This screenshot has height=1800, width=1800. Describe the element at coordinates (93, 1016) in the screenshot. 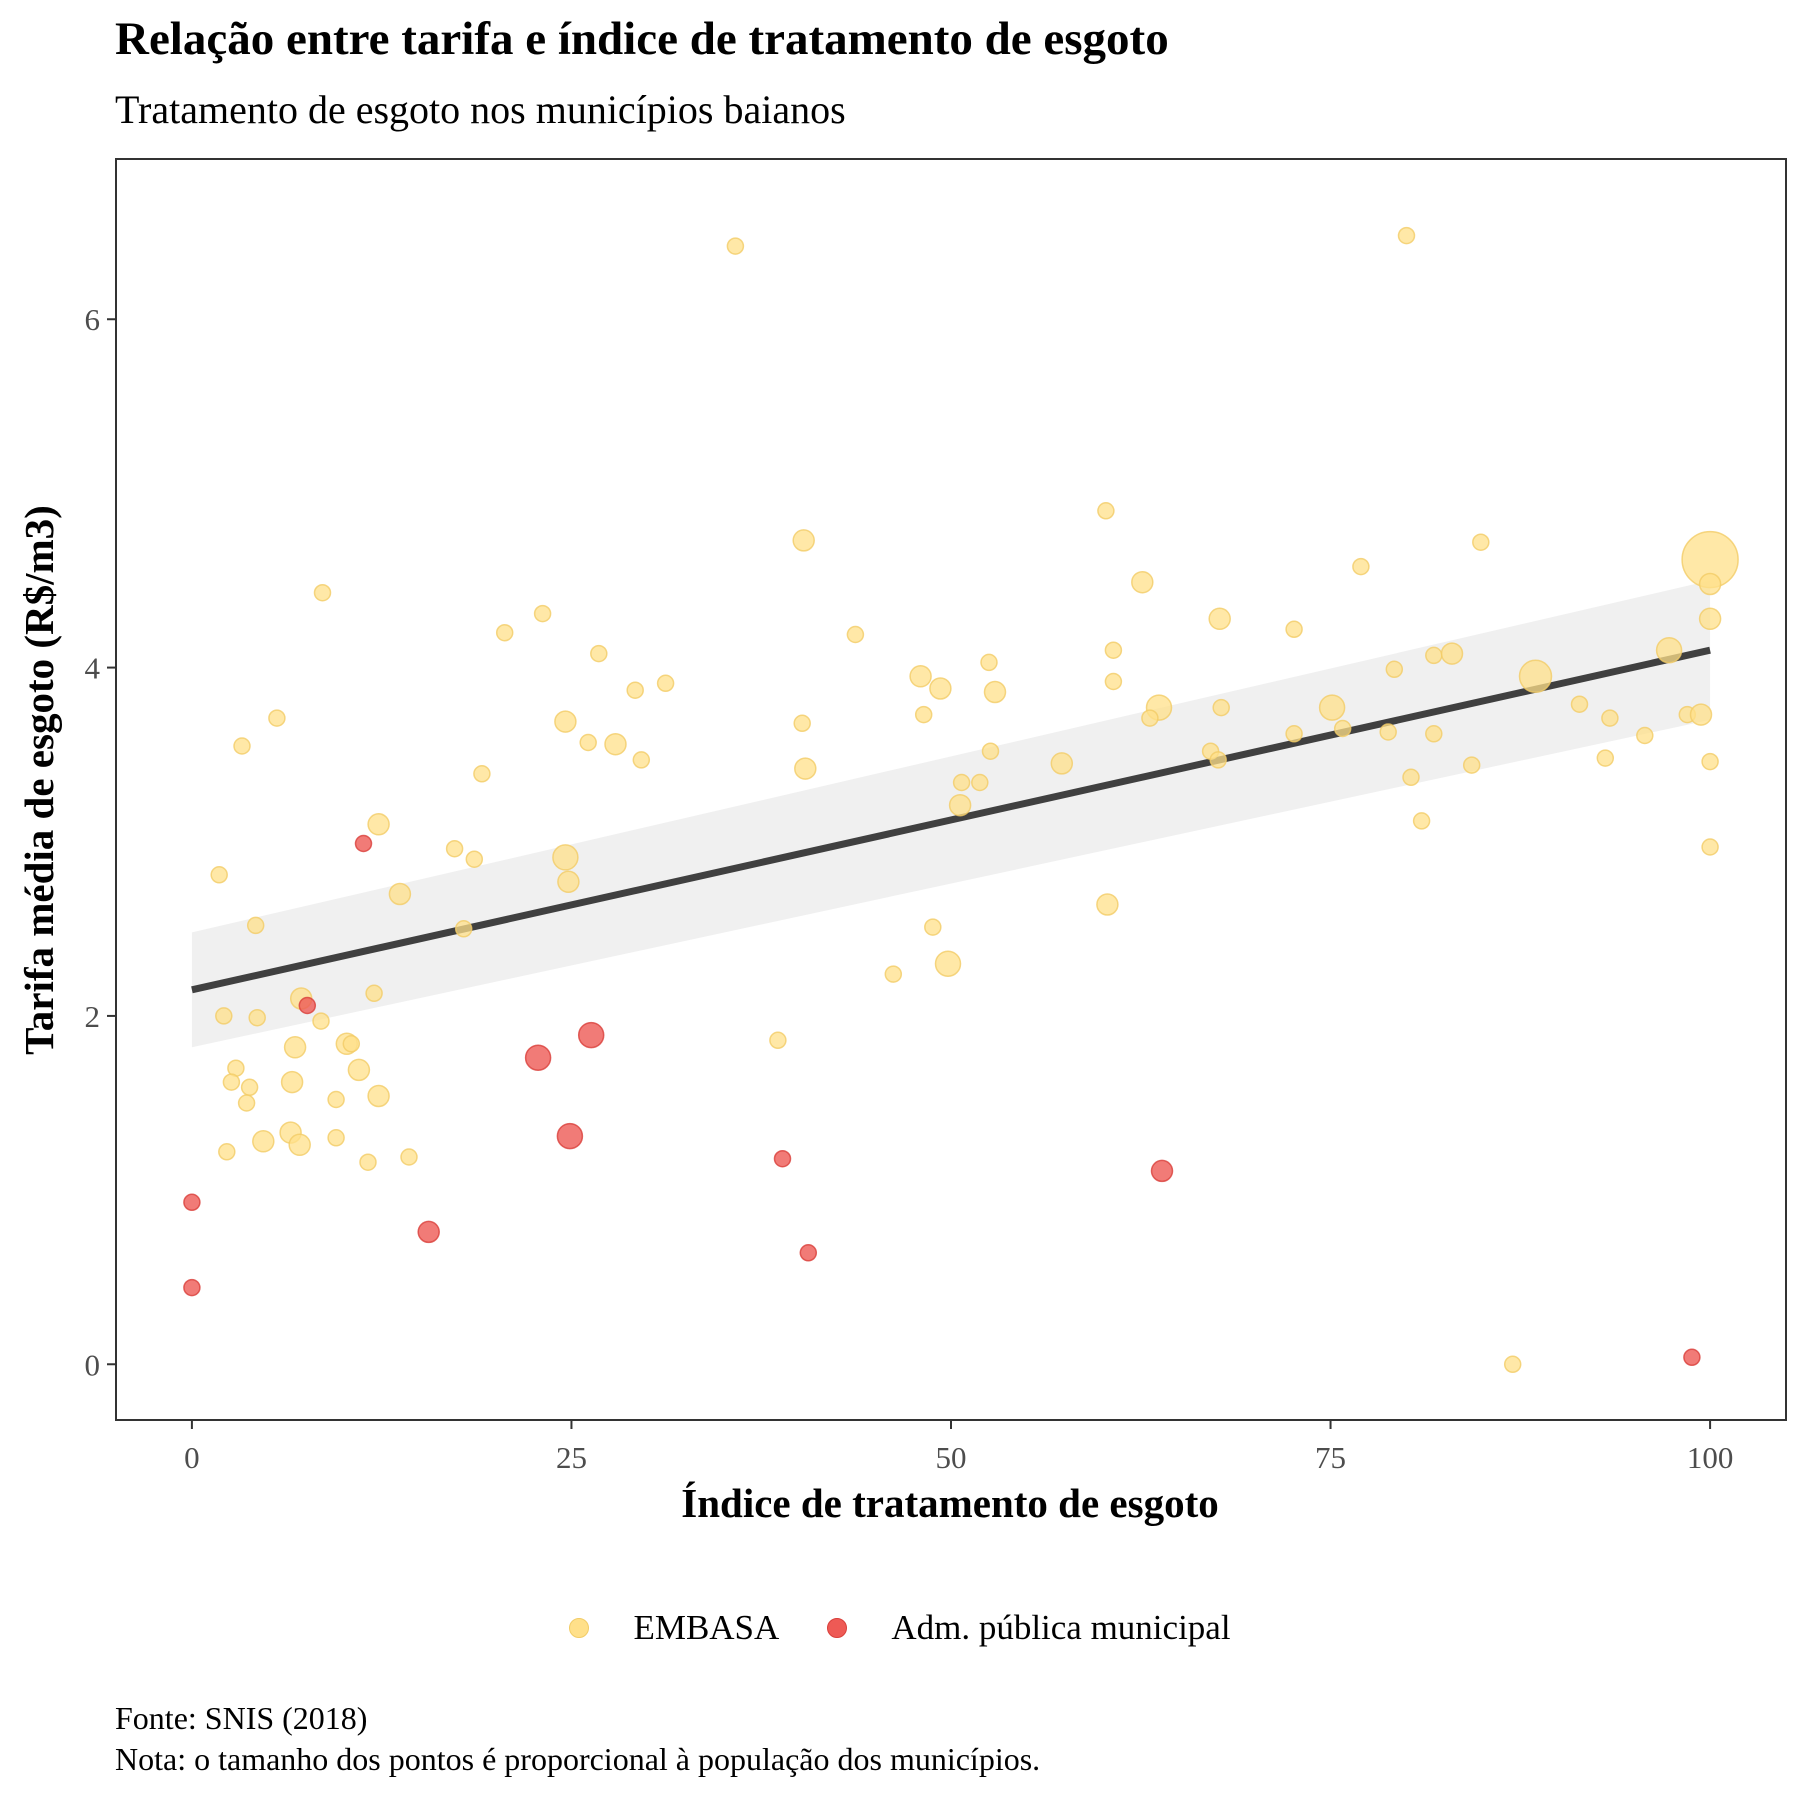

I see `y-tick-label: 2` at that location.